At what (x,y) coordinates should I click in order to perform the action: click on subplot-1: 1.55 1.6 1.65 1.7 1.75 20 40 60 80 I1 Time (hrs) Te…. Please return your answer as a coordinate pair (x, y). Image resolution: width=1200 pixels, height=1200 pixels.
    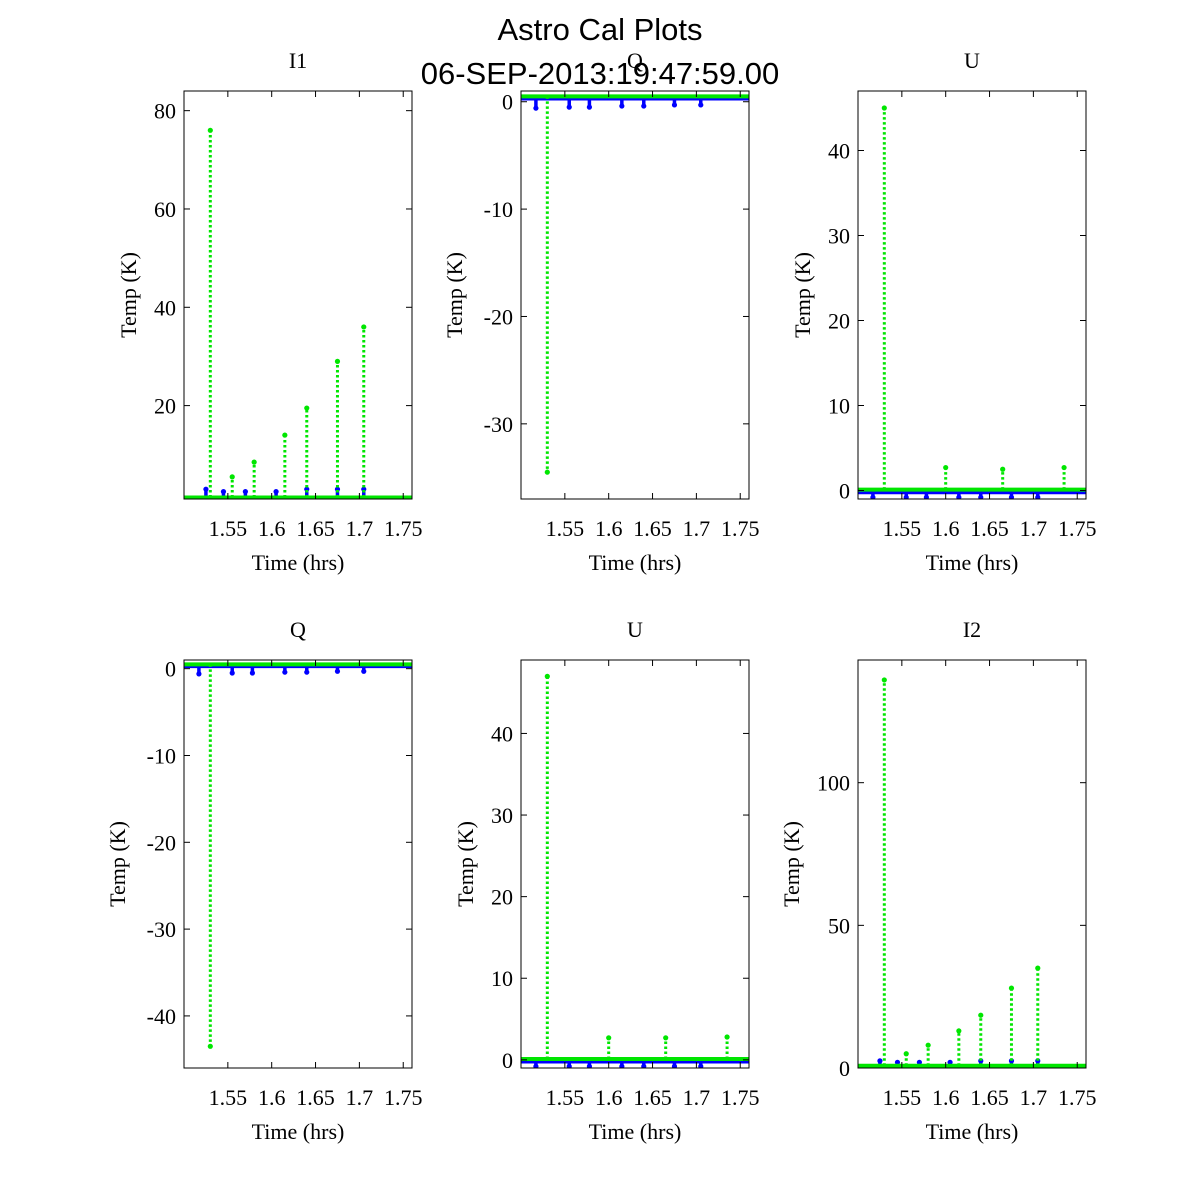
    Looking at the image, I should click on (269, 311).